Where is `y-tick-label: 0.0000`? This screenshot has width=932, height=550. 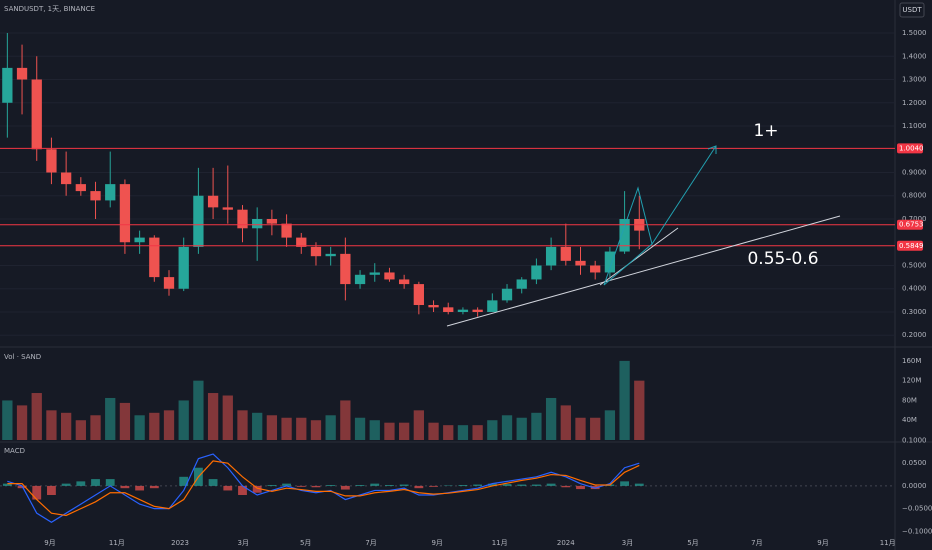 y-tick-label: 0.0000 is located at coordinates (914, 486).